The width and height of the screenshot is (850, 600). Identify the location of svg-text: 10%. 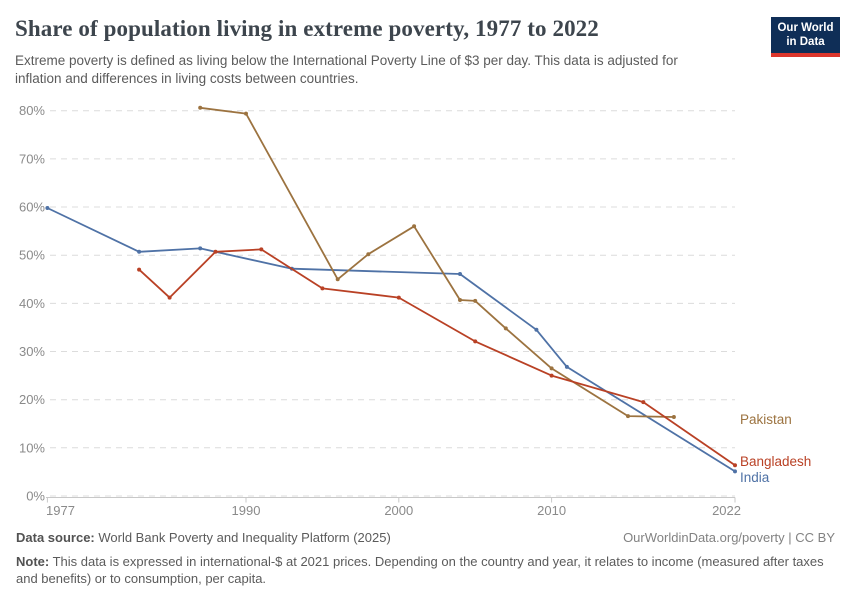
(32, 447).